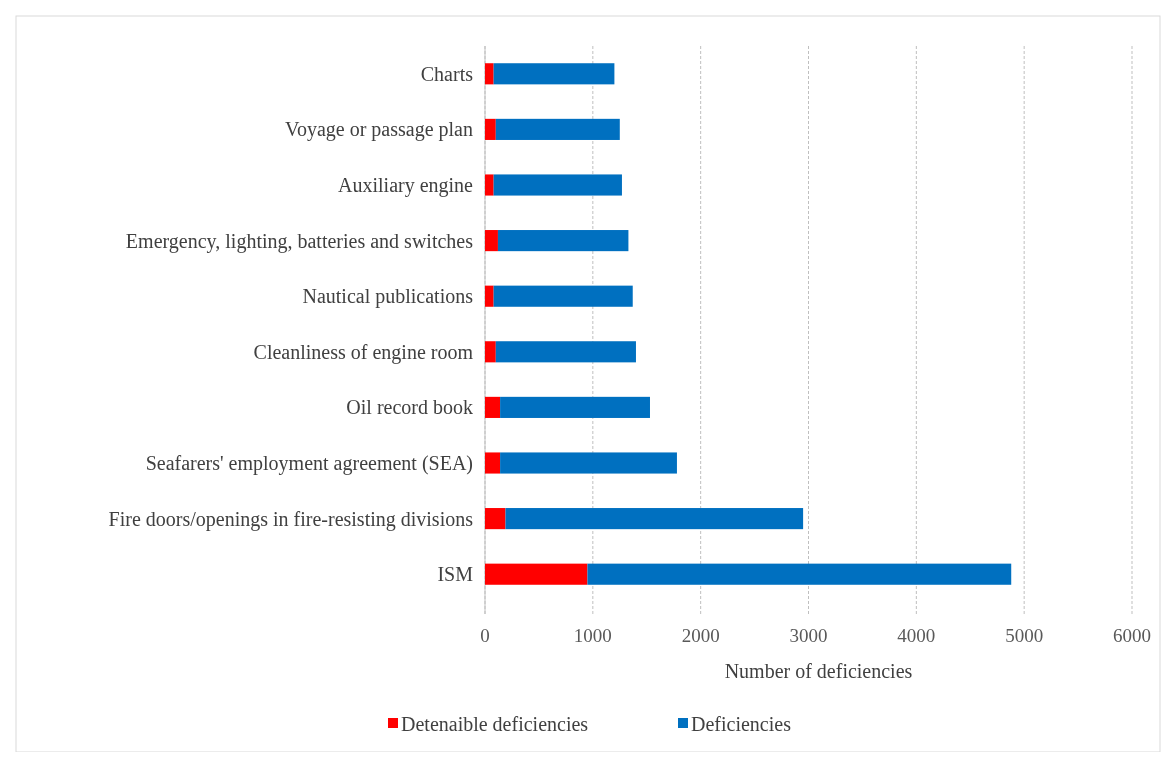 Image resolution: width=1176 pixels, height=760 pixels. Describe the element at coordinates (299, 241) in the screenshot. I see `y-tick-label: Emergency, lighting, batteries and switches` at that location.